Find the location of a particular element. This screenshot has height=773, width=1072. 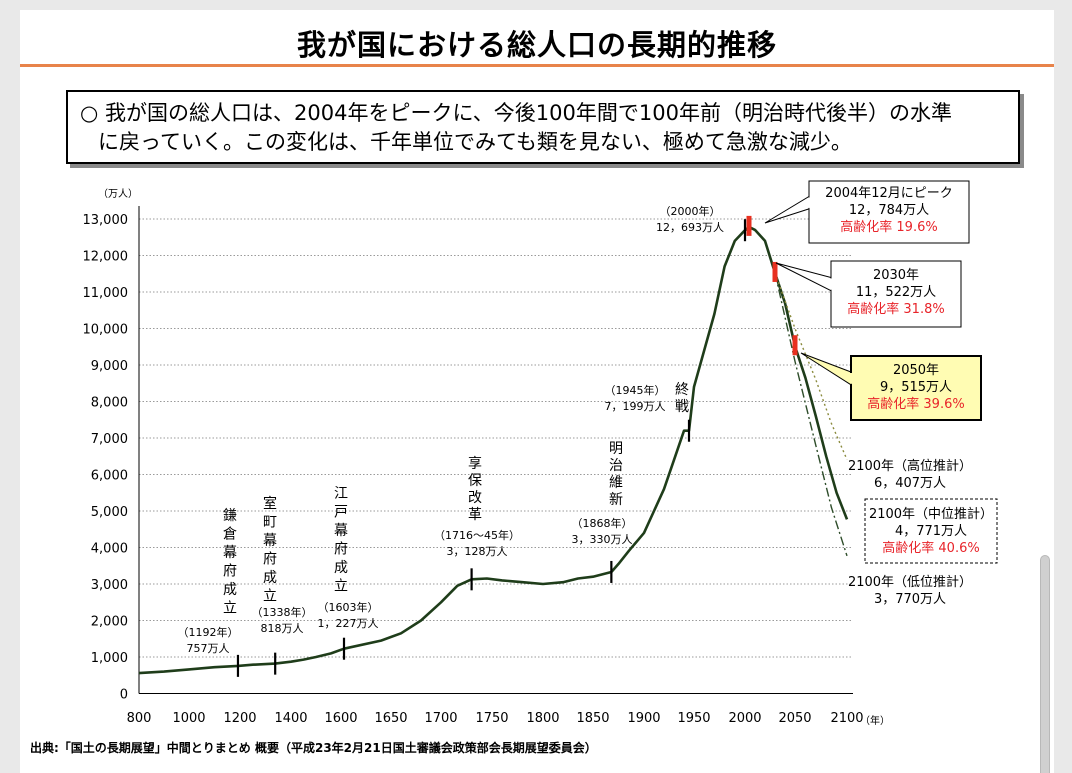

x-tick-label: 2100 is located at coordinates (846, 718).